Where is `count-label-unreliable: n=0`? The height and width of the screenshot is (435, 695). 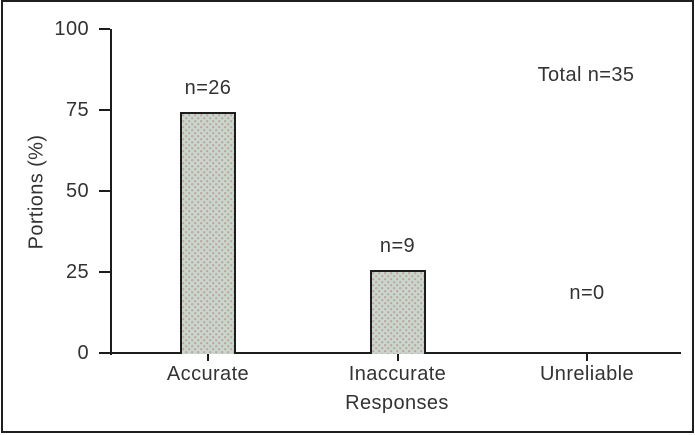 count-label-unreliable: n=0 is located at coordinates (587, 293).